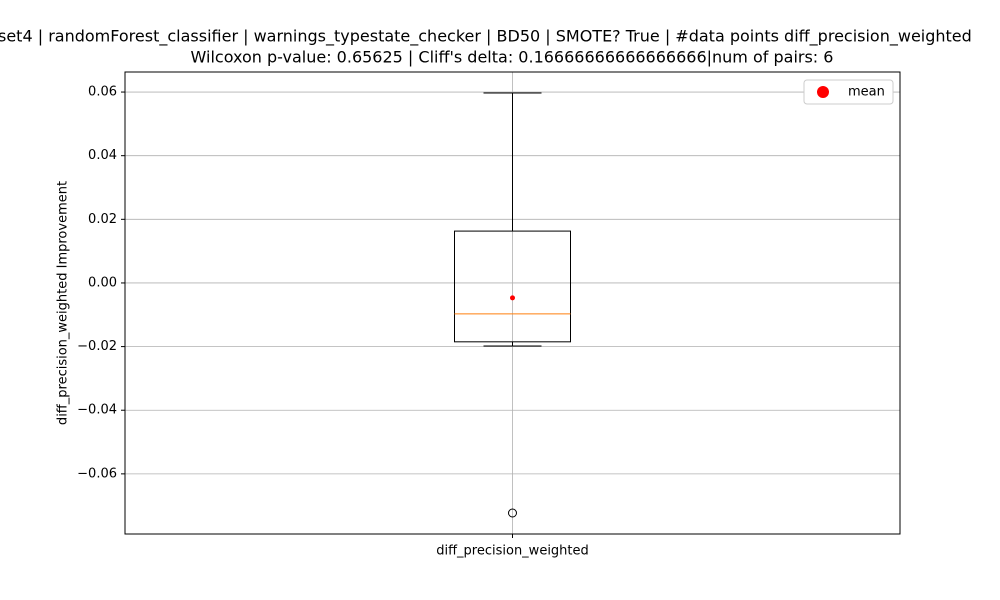  What do you see at coordinates (102, 282) in the screenshot?
I see `y-tick-label: 0.00` at bounding box center [102, 282].